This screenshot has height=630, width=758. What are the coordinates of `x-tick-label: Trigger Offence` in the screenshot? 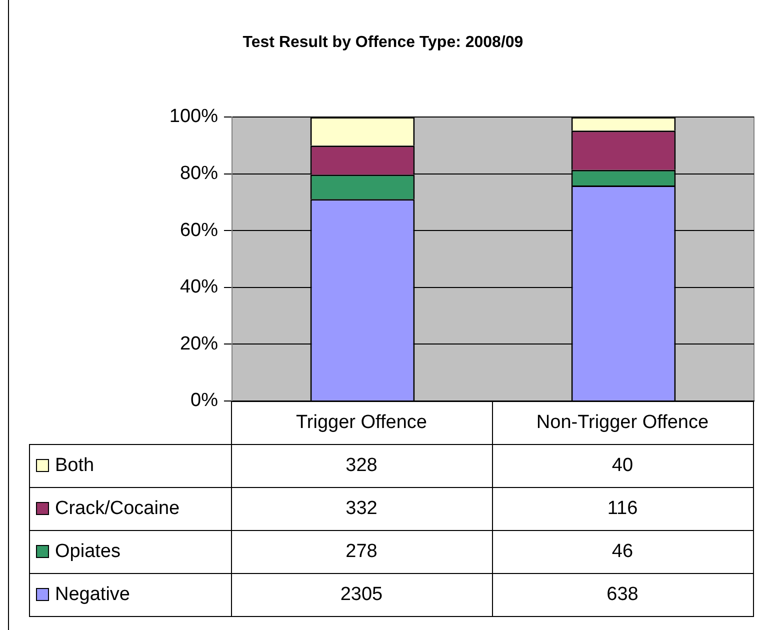 It's located at (361, 423).